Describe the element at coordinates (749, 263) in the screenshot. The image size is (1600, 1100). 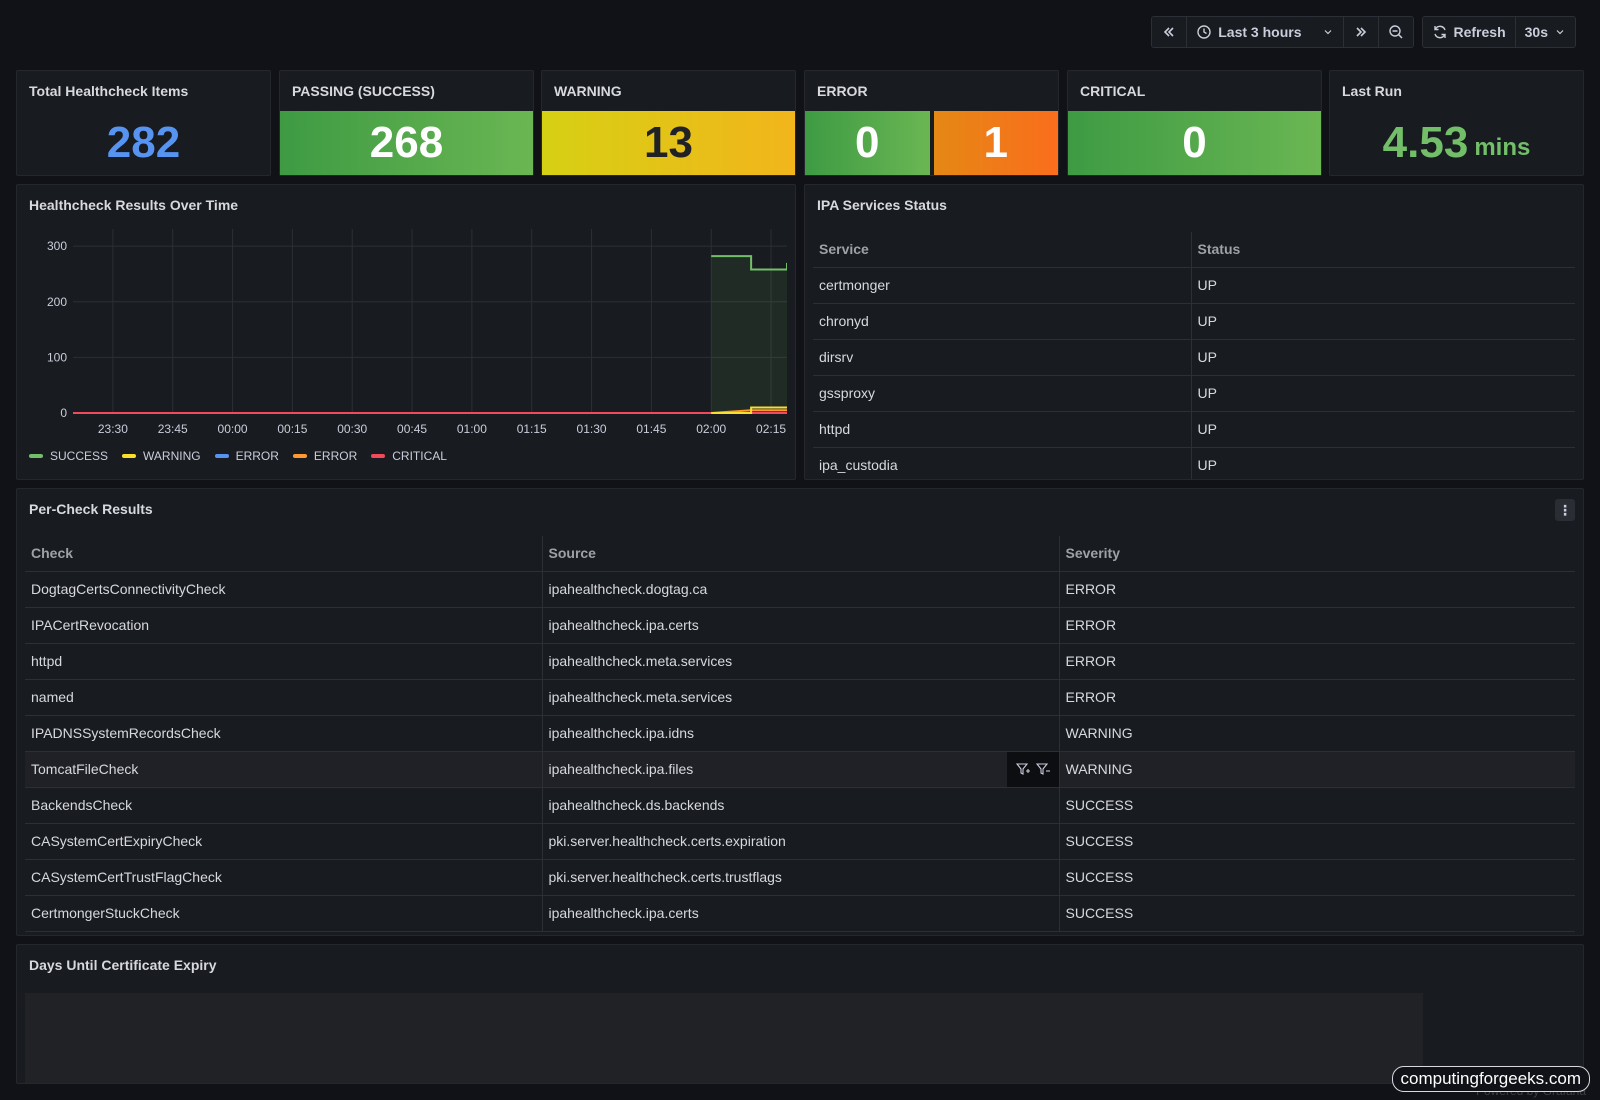
I see `series-line-success` at that location.